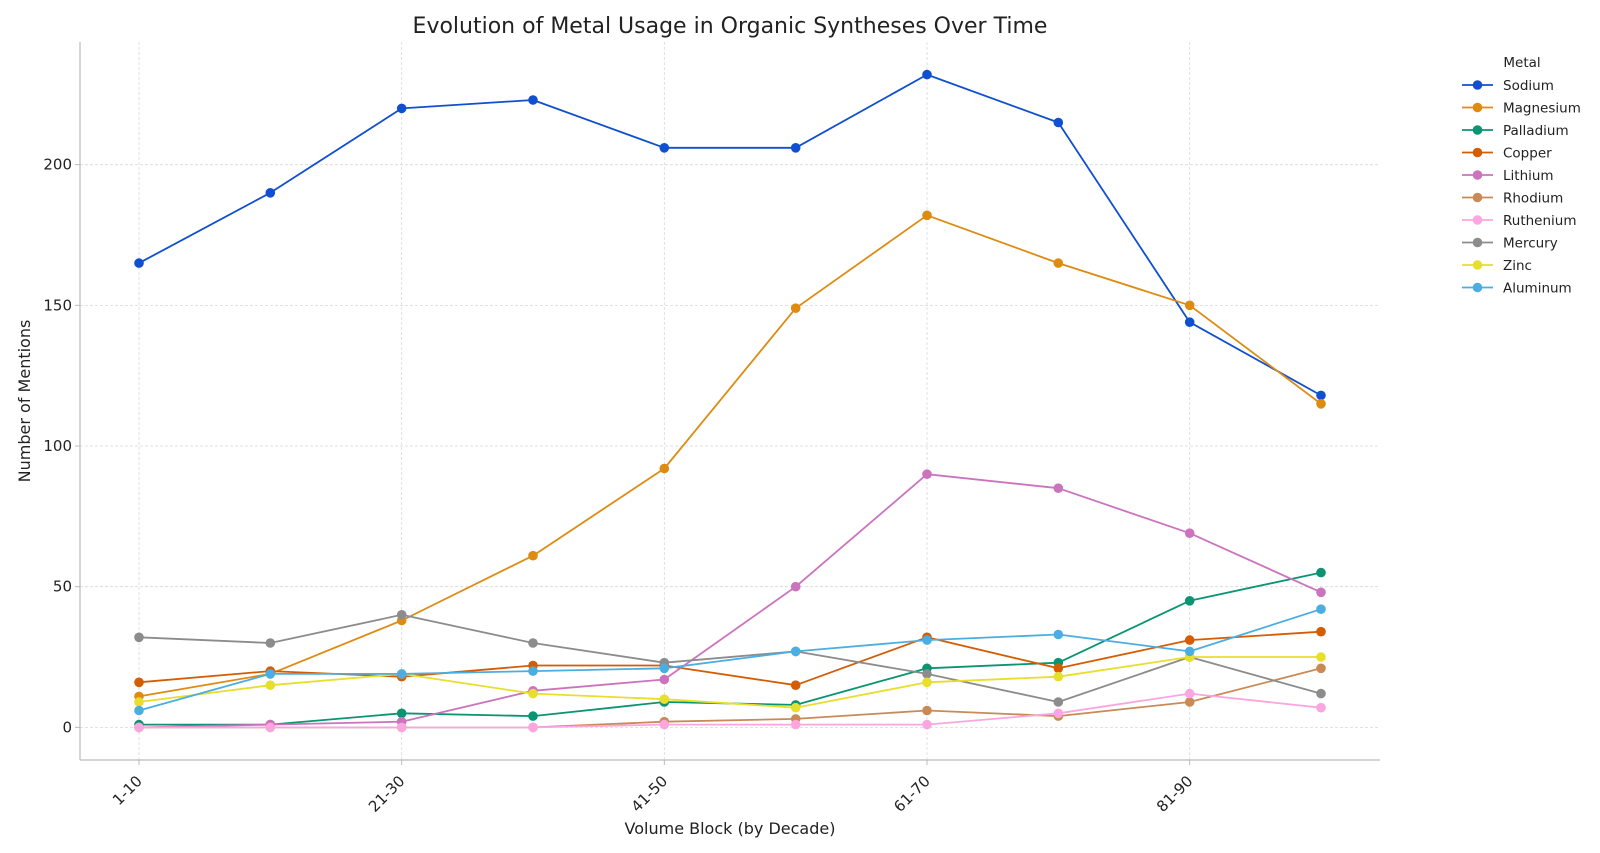  What do you see at coordinates (1477, 107) in the screenshot?
I see `legend-marker-magnesium` at bounding box center [1477, 107].